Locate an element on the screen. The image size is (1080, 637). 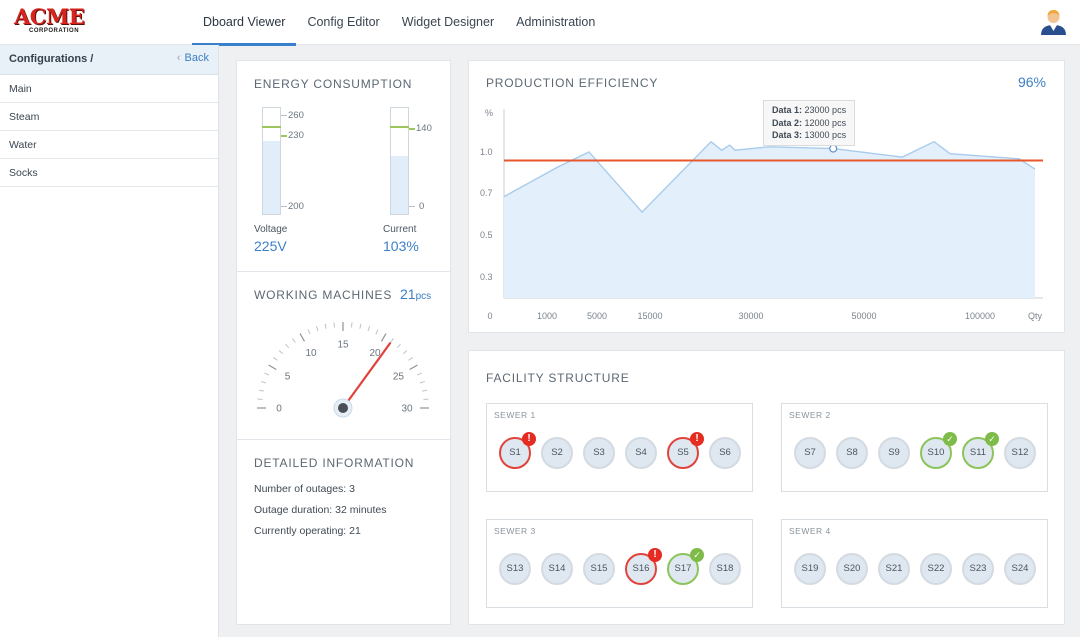
facility-node-s19: S19 is located at coordinates (810, 569).